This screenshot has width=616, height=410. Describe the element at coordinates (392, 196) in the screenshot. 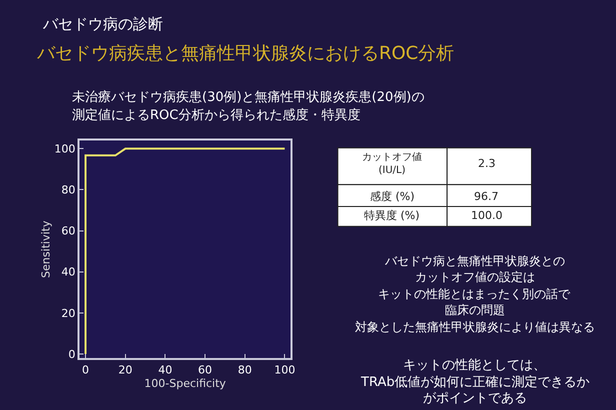

I see `text: 感度 (%)` at that location.